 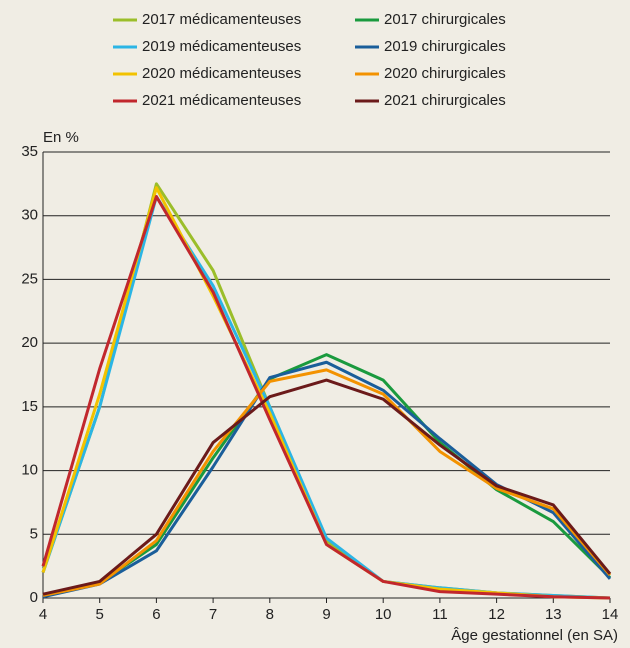 What do you see at coordinates (34, 533) in the screenshot?
I see `y-tick-label: 5` at bounding box center [34, 533].